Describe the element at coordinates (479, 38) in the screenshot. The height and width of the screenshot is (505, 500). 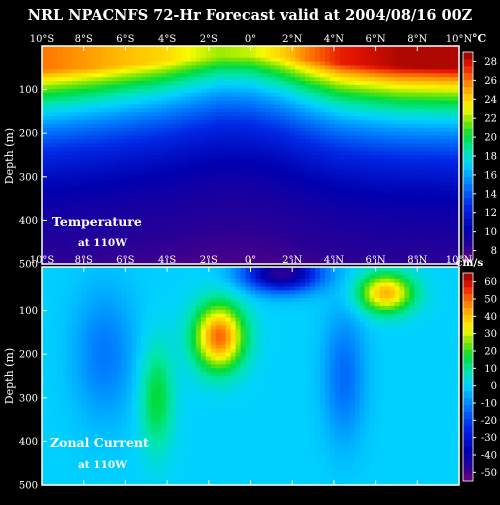
I see `temperature-colorbar-unit: °C` at that location.